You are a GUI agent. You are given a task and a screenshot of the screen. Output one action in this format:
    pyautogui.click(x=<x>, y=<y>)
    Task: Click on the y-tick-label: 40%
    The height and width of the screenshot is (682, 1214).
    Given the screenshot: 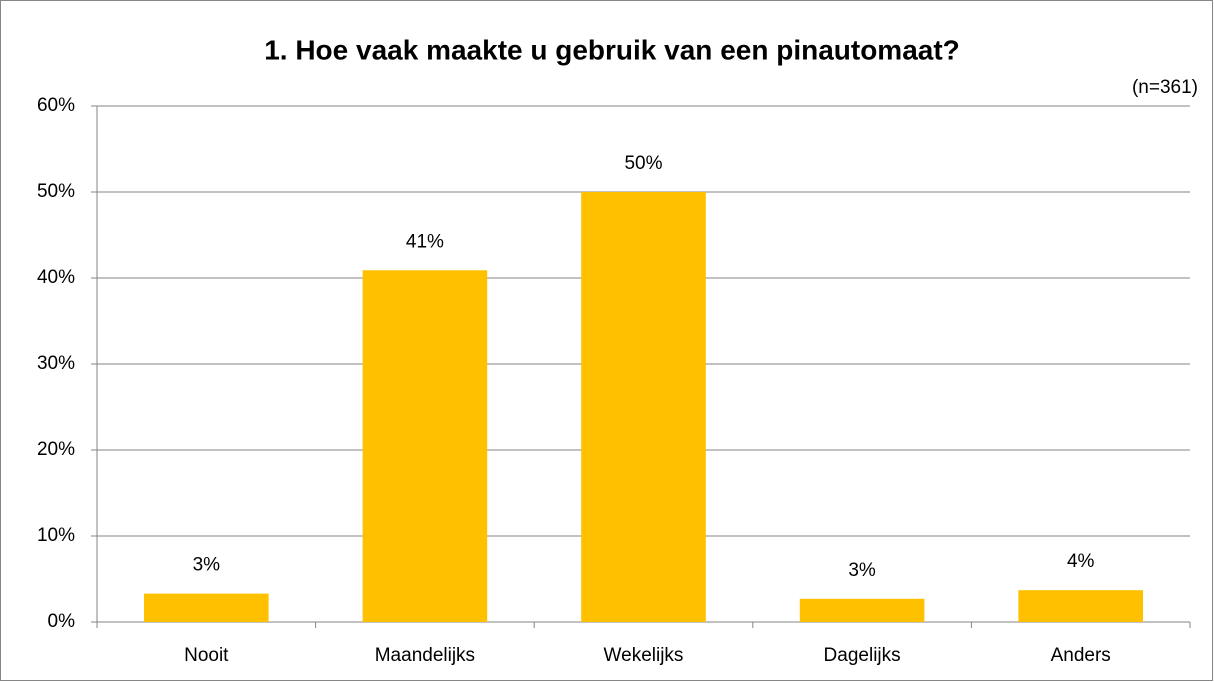 What is the action you would take?
    pyautogui.click(x=56, y=277)
    